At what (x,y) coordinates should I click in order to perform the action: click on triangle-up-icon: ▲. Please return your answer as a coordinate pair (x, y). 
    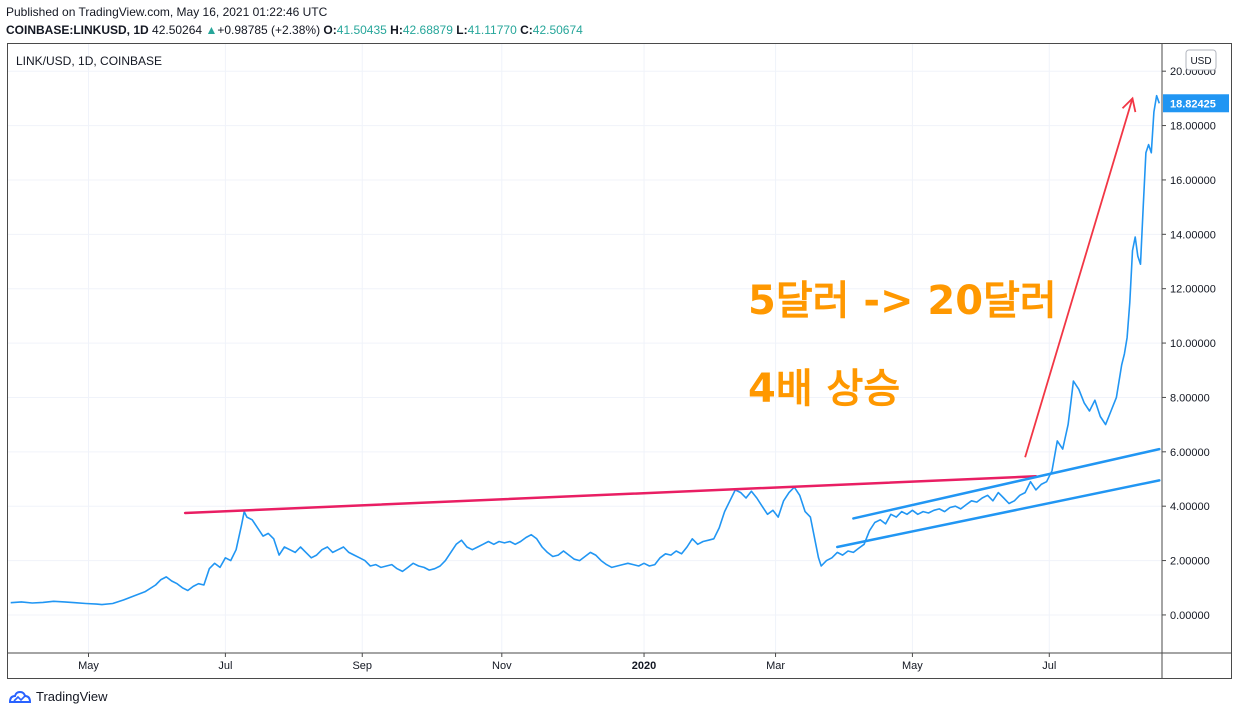
    Looking at the image, I should click on (211, 30).